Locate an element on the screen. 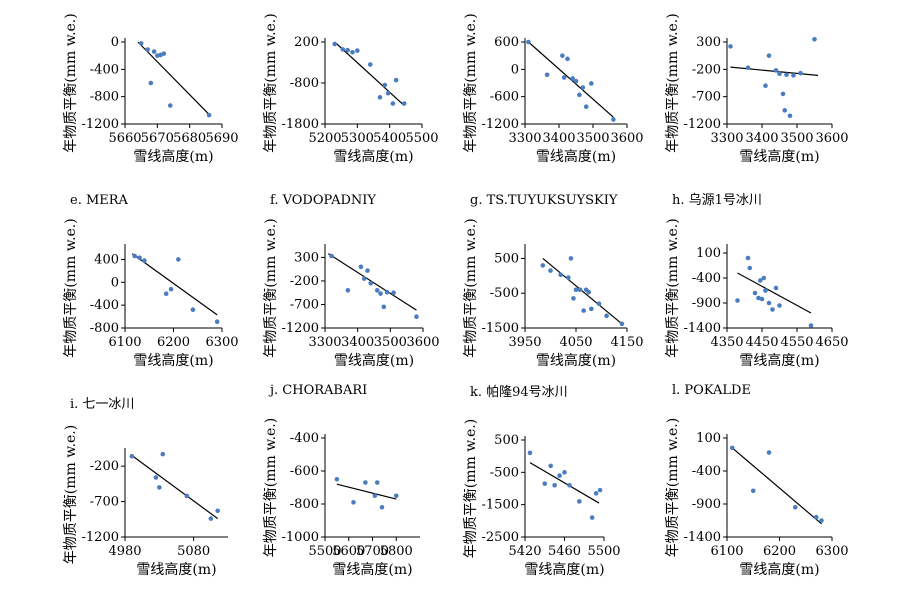 The image size is (900, 594). x-tick-label: 5800 is located at coordinates (396, 551).